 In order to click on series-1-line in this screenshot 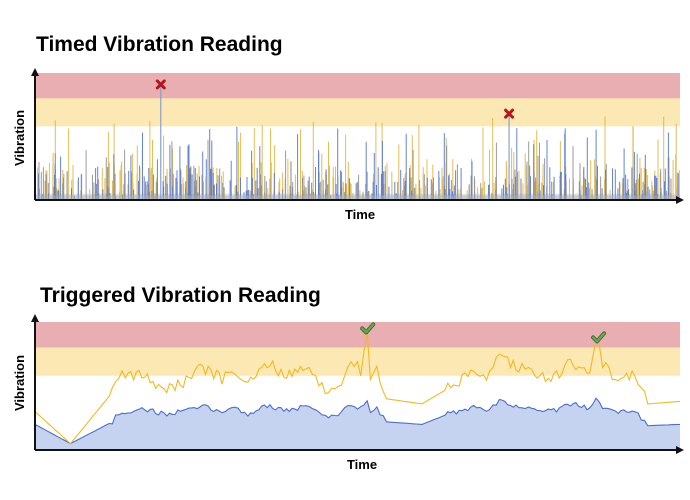, I will do `click(357, 421)`.